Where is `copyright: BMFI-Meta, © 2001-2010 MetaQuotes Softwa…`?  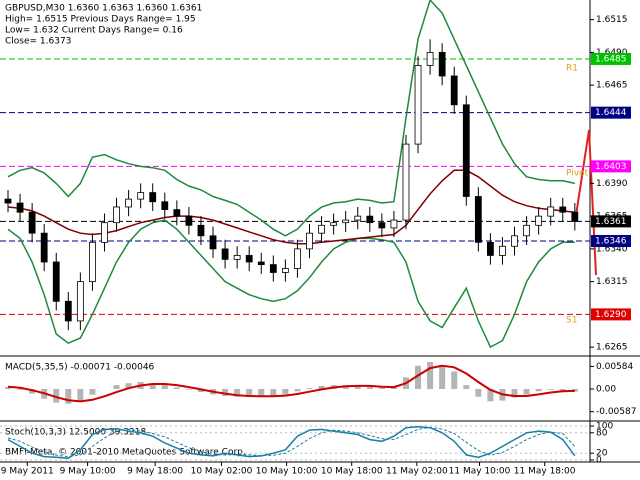 copyright: BMFI-Meta, © 2001-2010 MetaQuotes Softwa… is located at coordinates (125, 453).